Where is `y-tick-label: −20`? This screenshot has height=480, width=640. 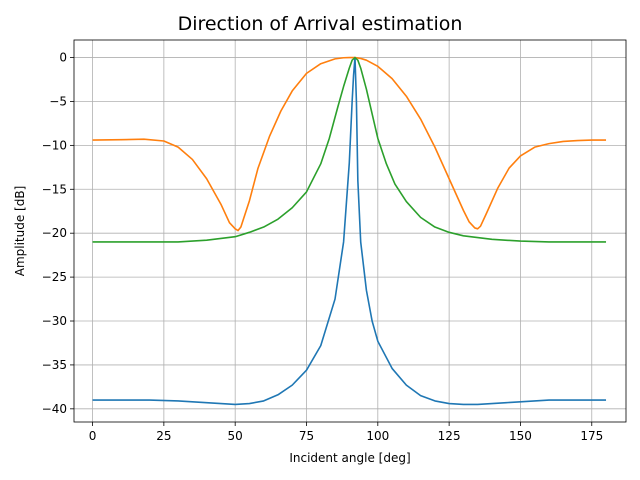
y-tick-label: −20 is located at coordinates (54, 233).